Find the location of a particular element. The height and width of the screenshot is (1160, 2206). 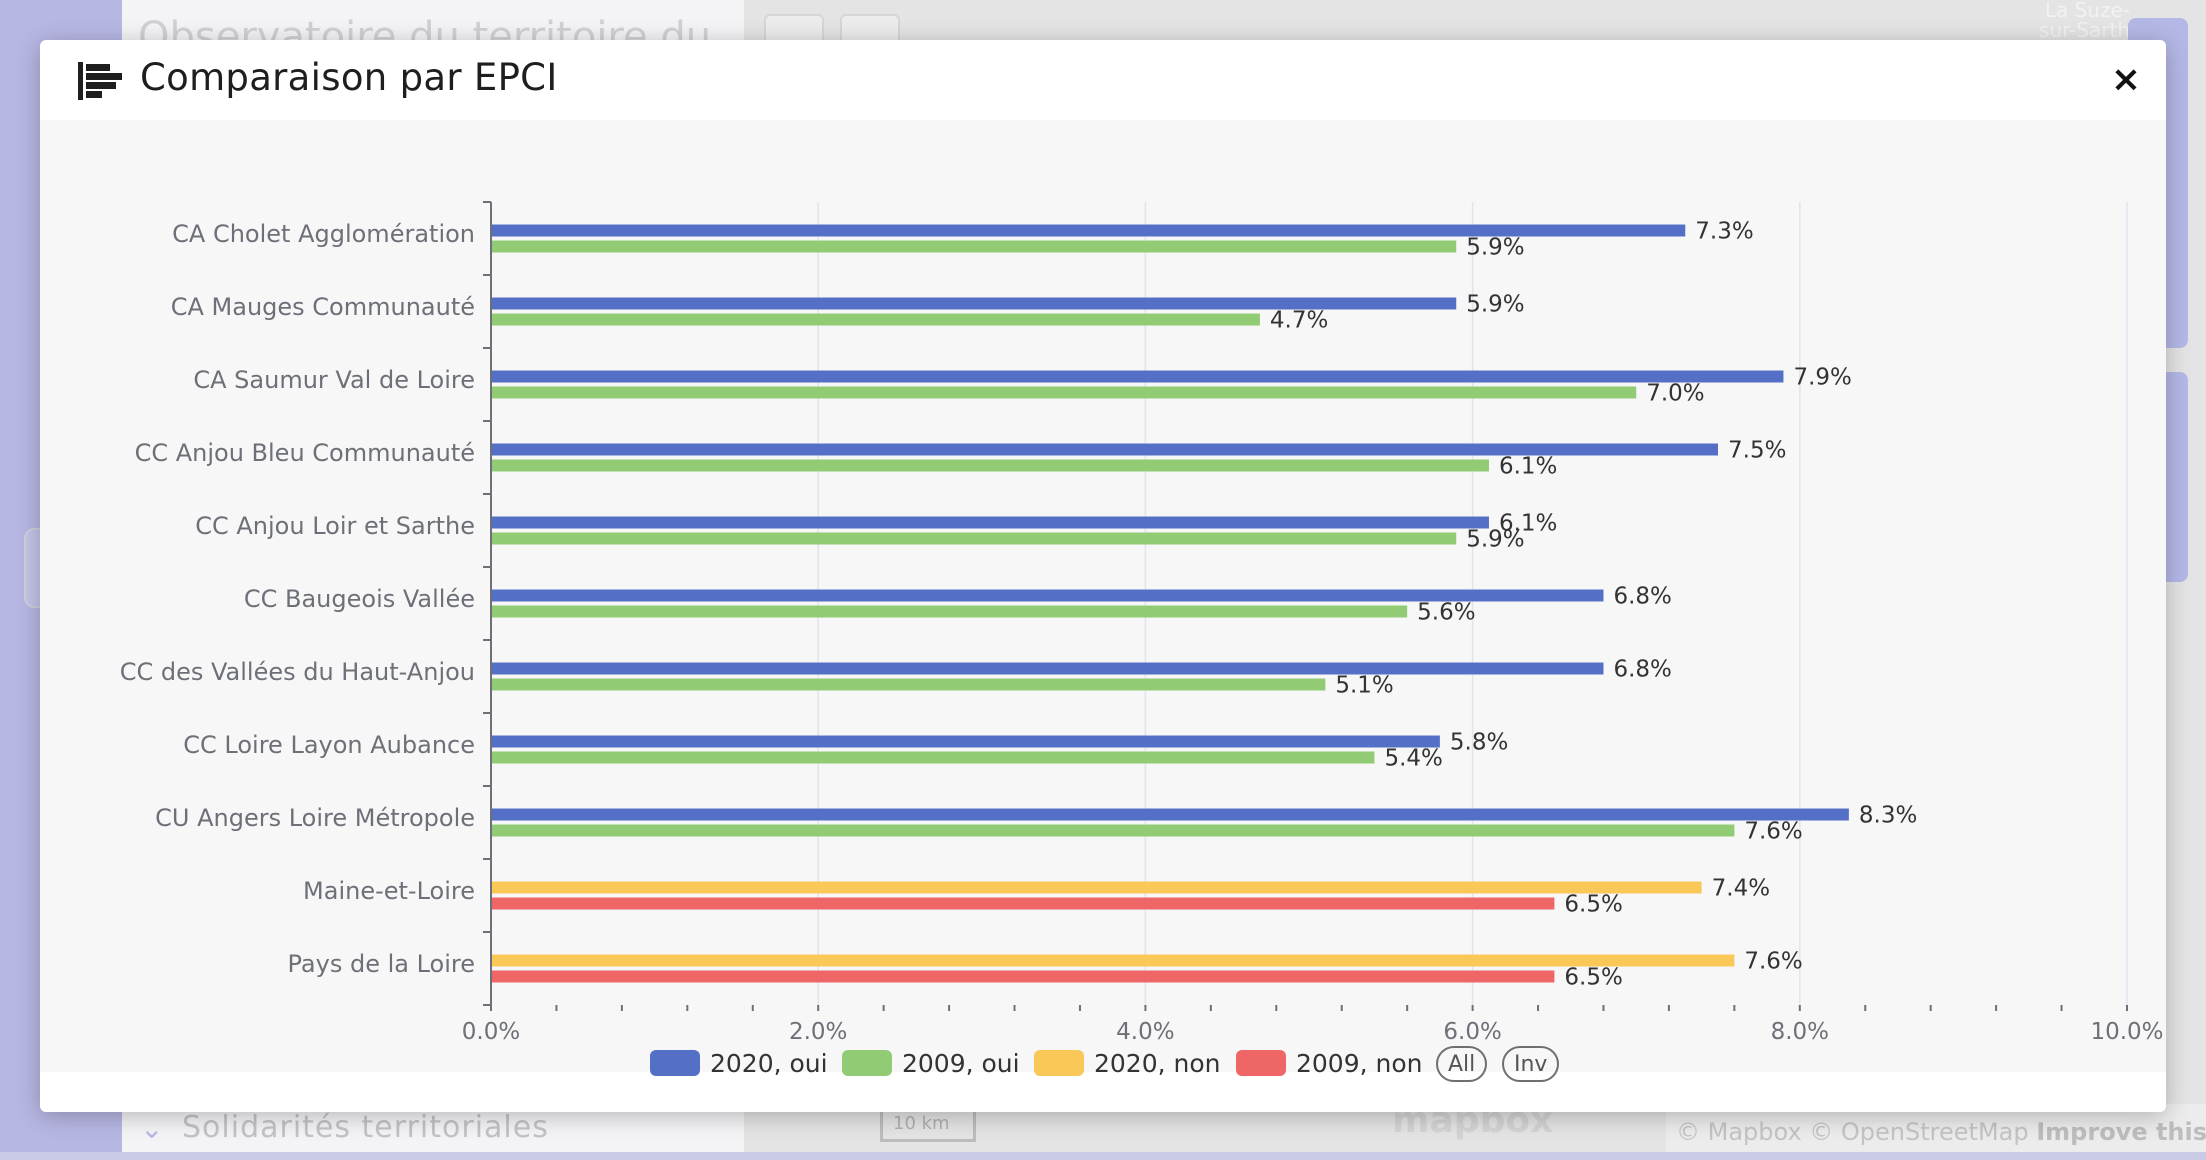

map-town-label: La Suze-sur-Sarth is located at coordinates (2084, 21).